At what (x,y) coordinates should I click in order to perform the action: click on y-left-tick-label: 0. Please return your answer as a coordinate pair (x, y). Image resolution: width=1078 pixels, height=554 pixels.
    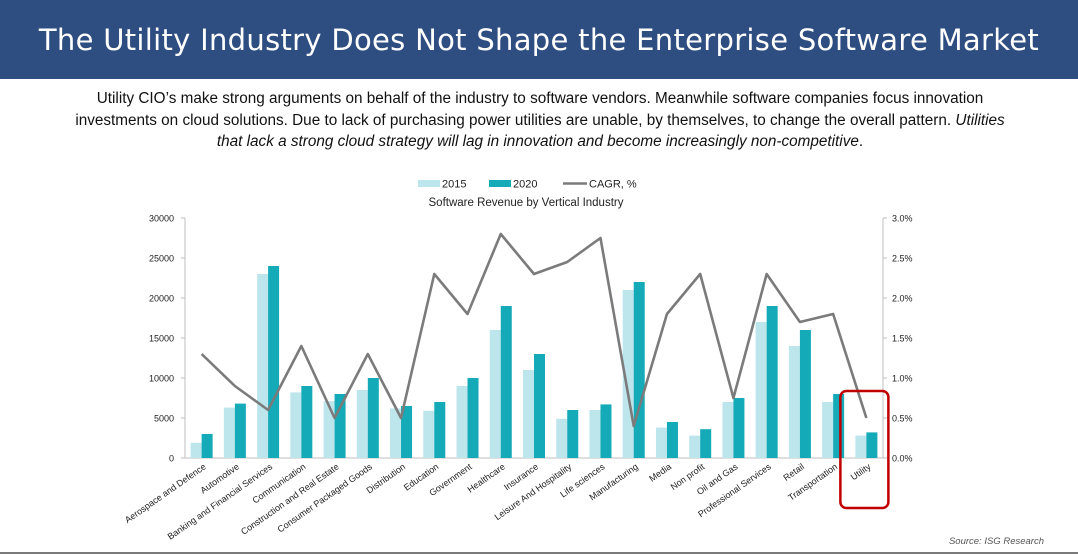
    Looking at the image, I should click on (171, 459).